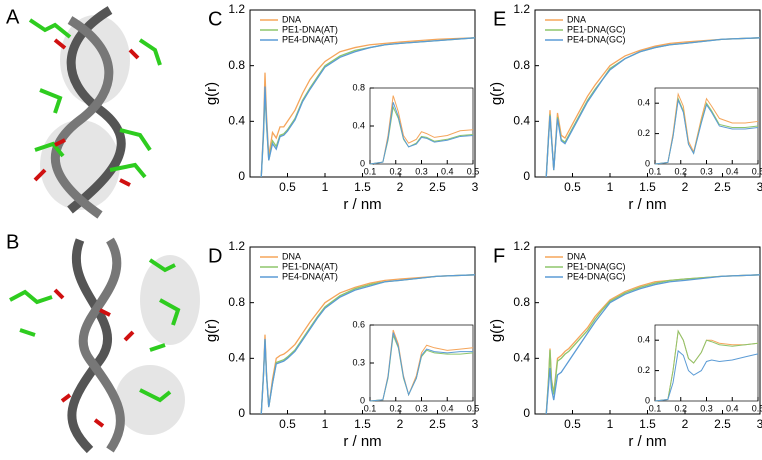 The width and height of the screenshot is (762, 460). What do you see at coordinates (215, 19) in the screenshot?
I see `panel-label: C` at bounding box center [215, 19].